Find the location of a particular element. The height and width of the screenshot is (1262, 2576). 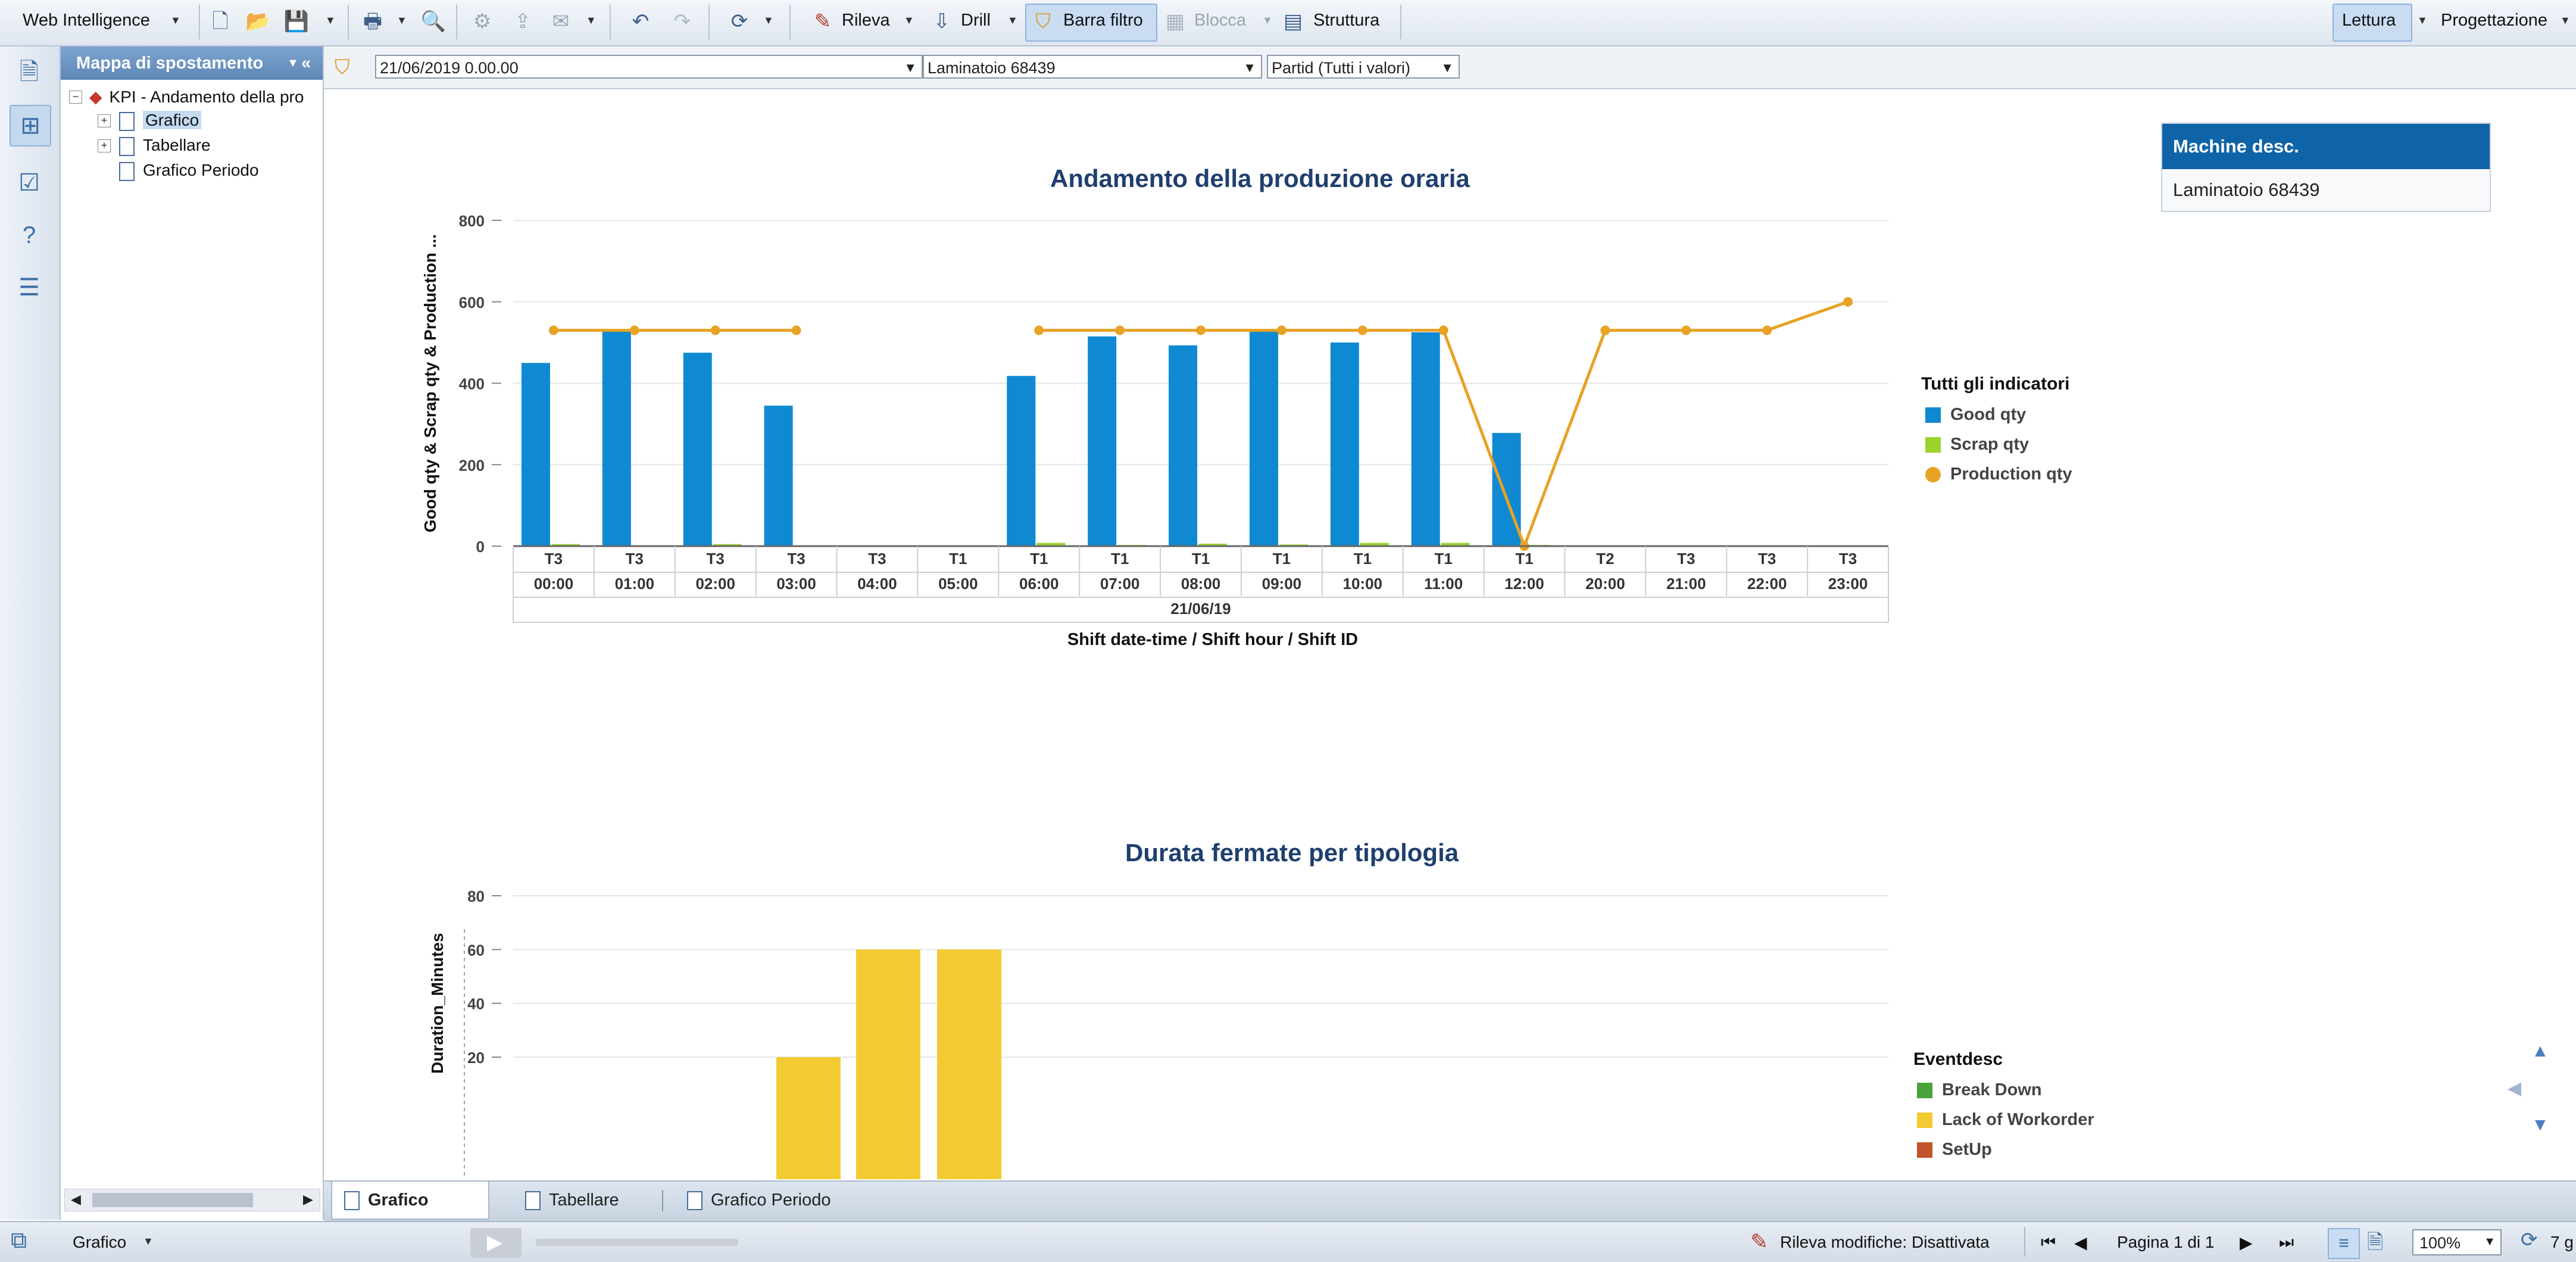

y-tick-label: 80 is located at coordinates (476, 896).